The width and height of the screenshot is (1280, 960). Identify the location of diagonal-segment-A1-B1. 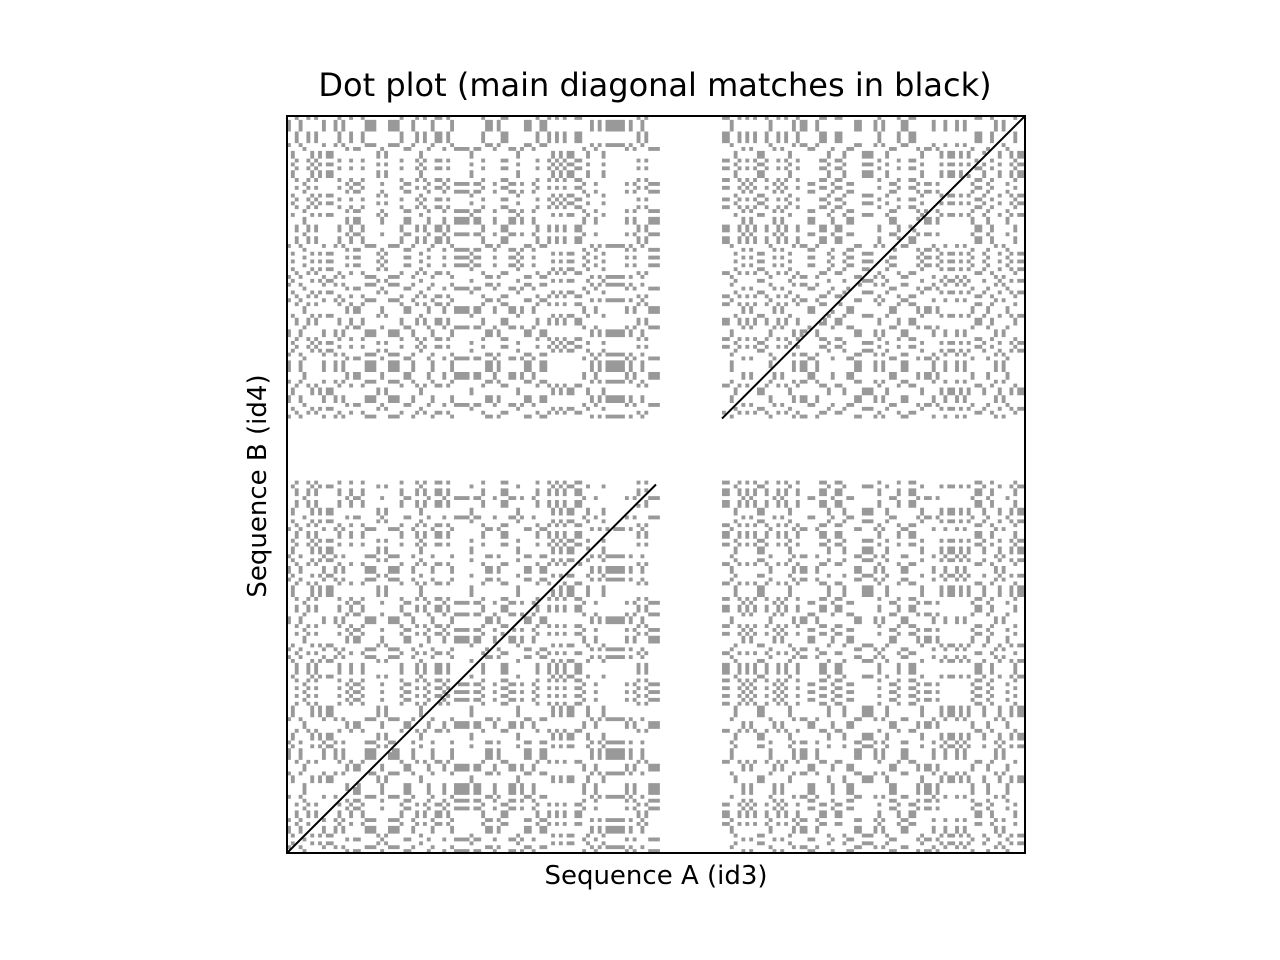
(471, 668).